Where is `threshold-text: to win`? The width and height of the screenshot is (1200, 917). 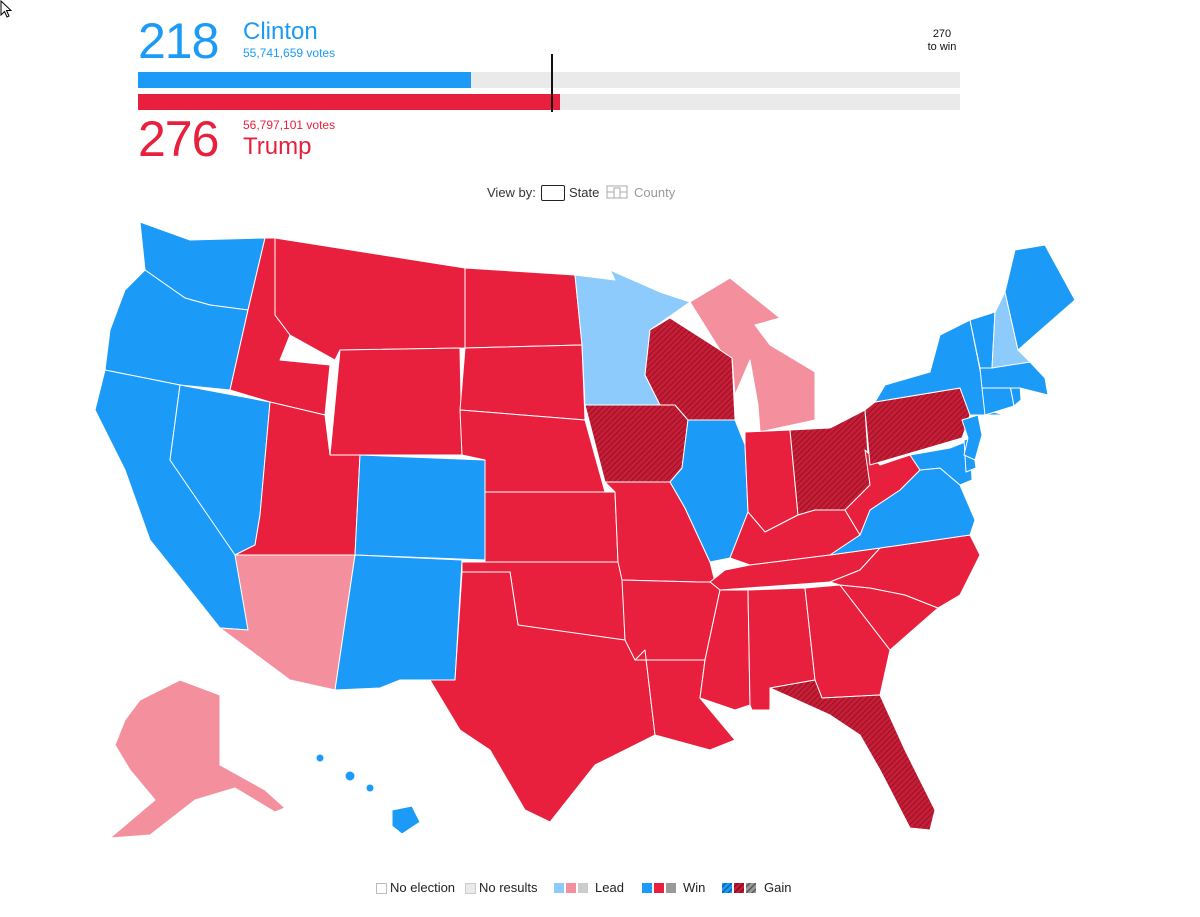
threshold-text: to win is located at coordinates (942, 47).